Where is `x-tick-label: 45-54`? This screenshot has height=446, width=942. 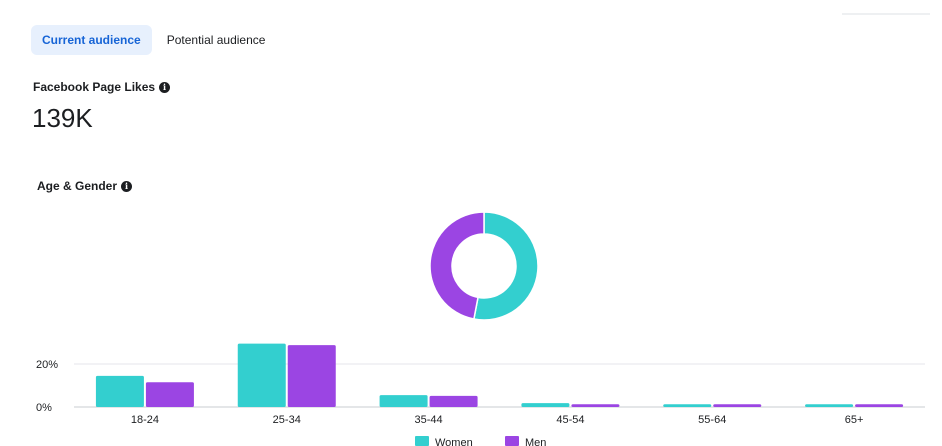
x-tick-label: 45-54 is located at coordinates (570, 420).